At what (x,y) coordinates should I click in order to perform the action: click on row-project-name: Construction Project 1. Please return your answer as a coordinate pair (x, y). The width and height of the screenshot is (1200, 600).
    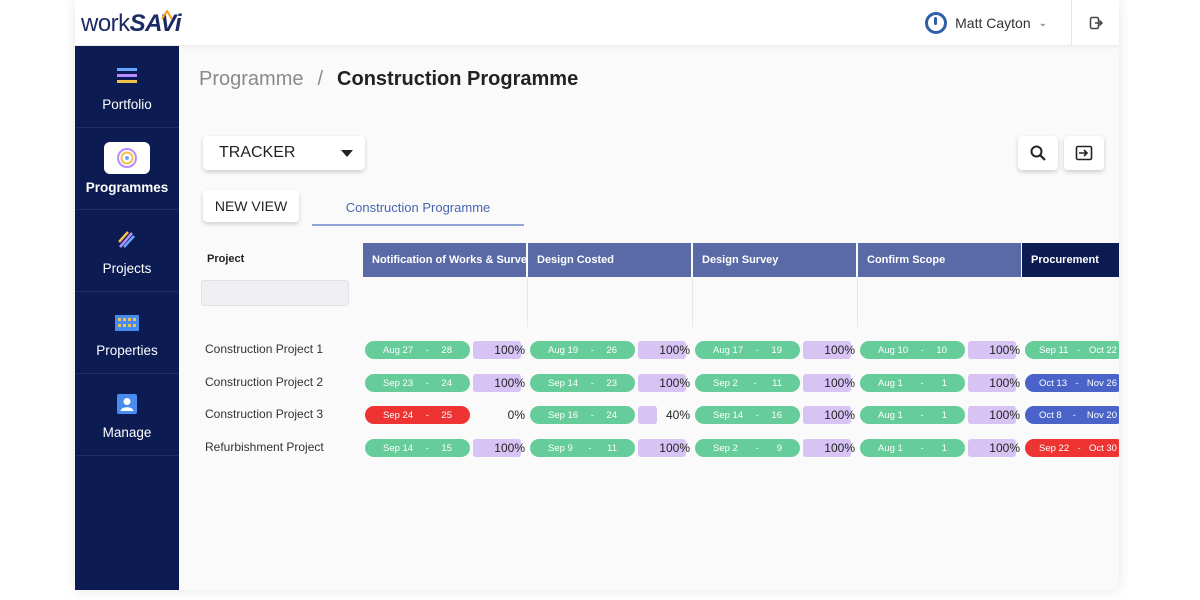
    Looking at the image, I should click on (264, 349).